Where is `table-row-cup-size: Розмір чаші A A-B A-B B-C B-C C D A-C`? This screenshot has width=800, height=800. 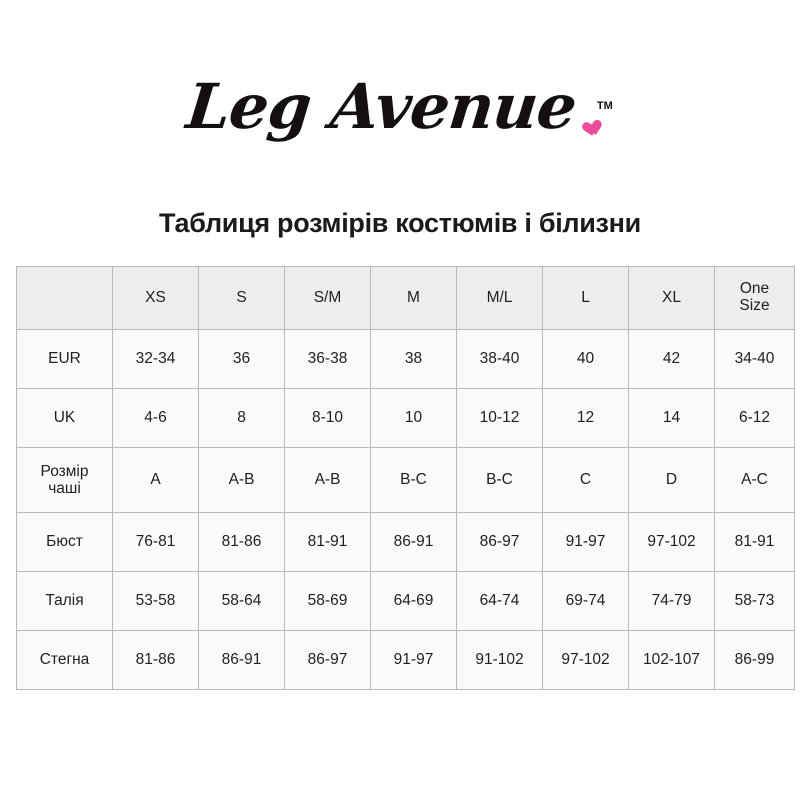
table-row-cup-size: Розмір чаші A A-B A-B B-C B-C C D A-C is located at coordinates (405, 480).